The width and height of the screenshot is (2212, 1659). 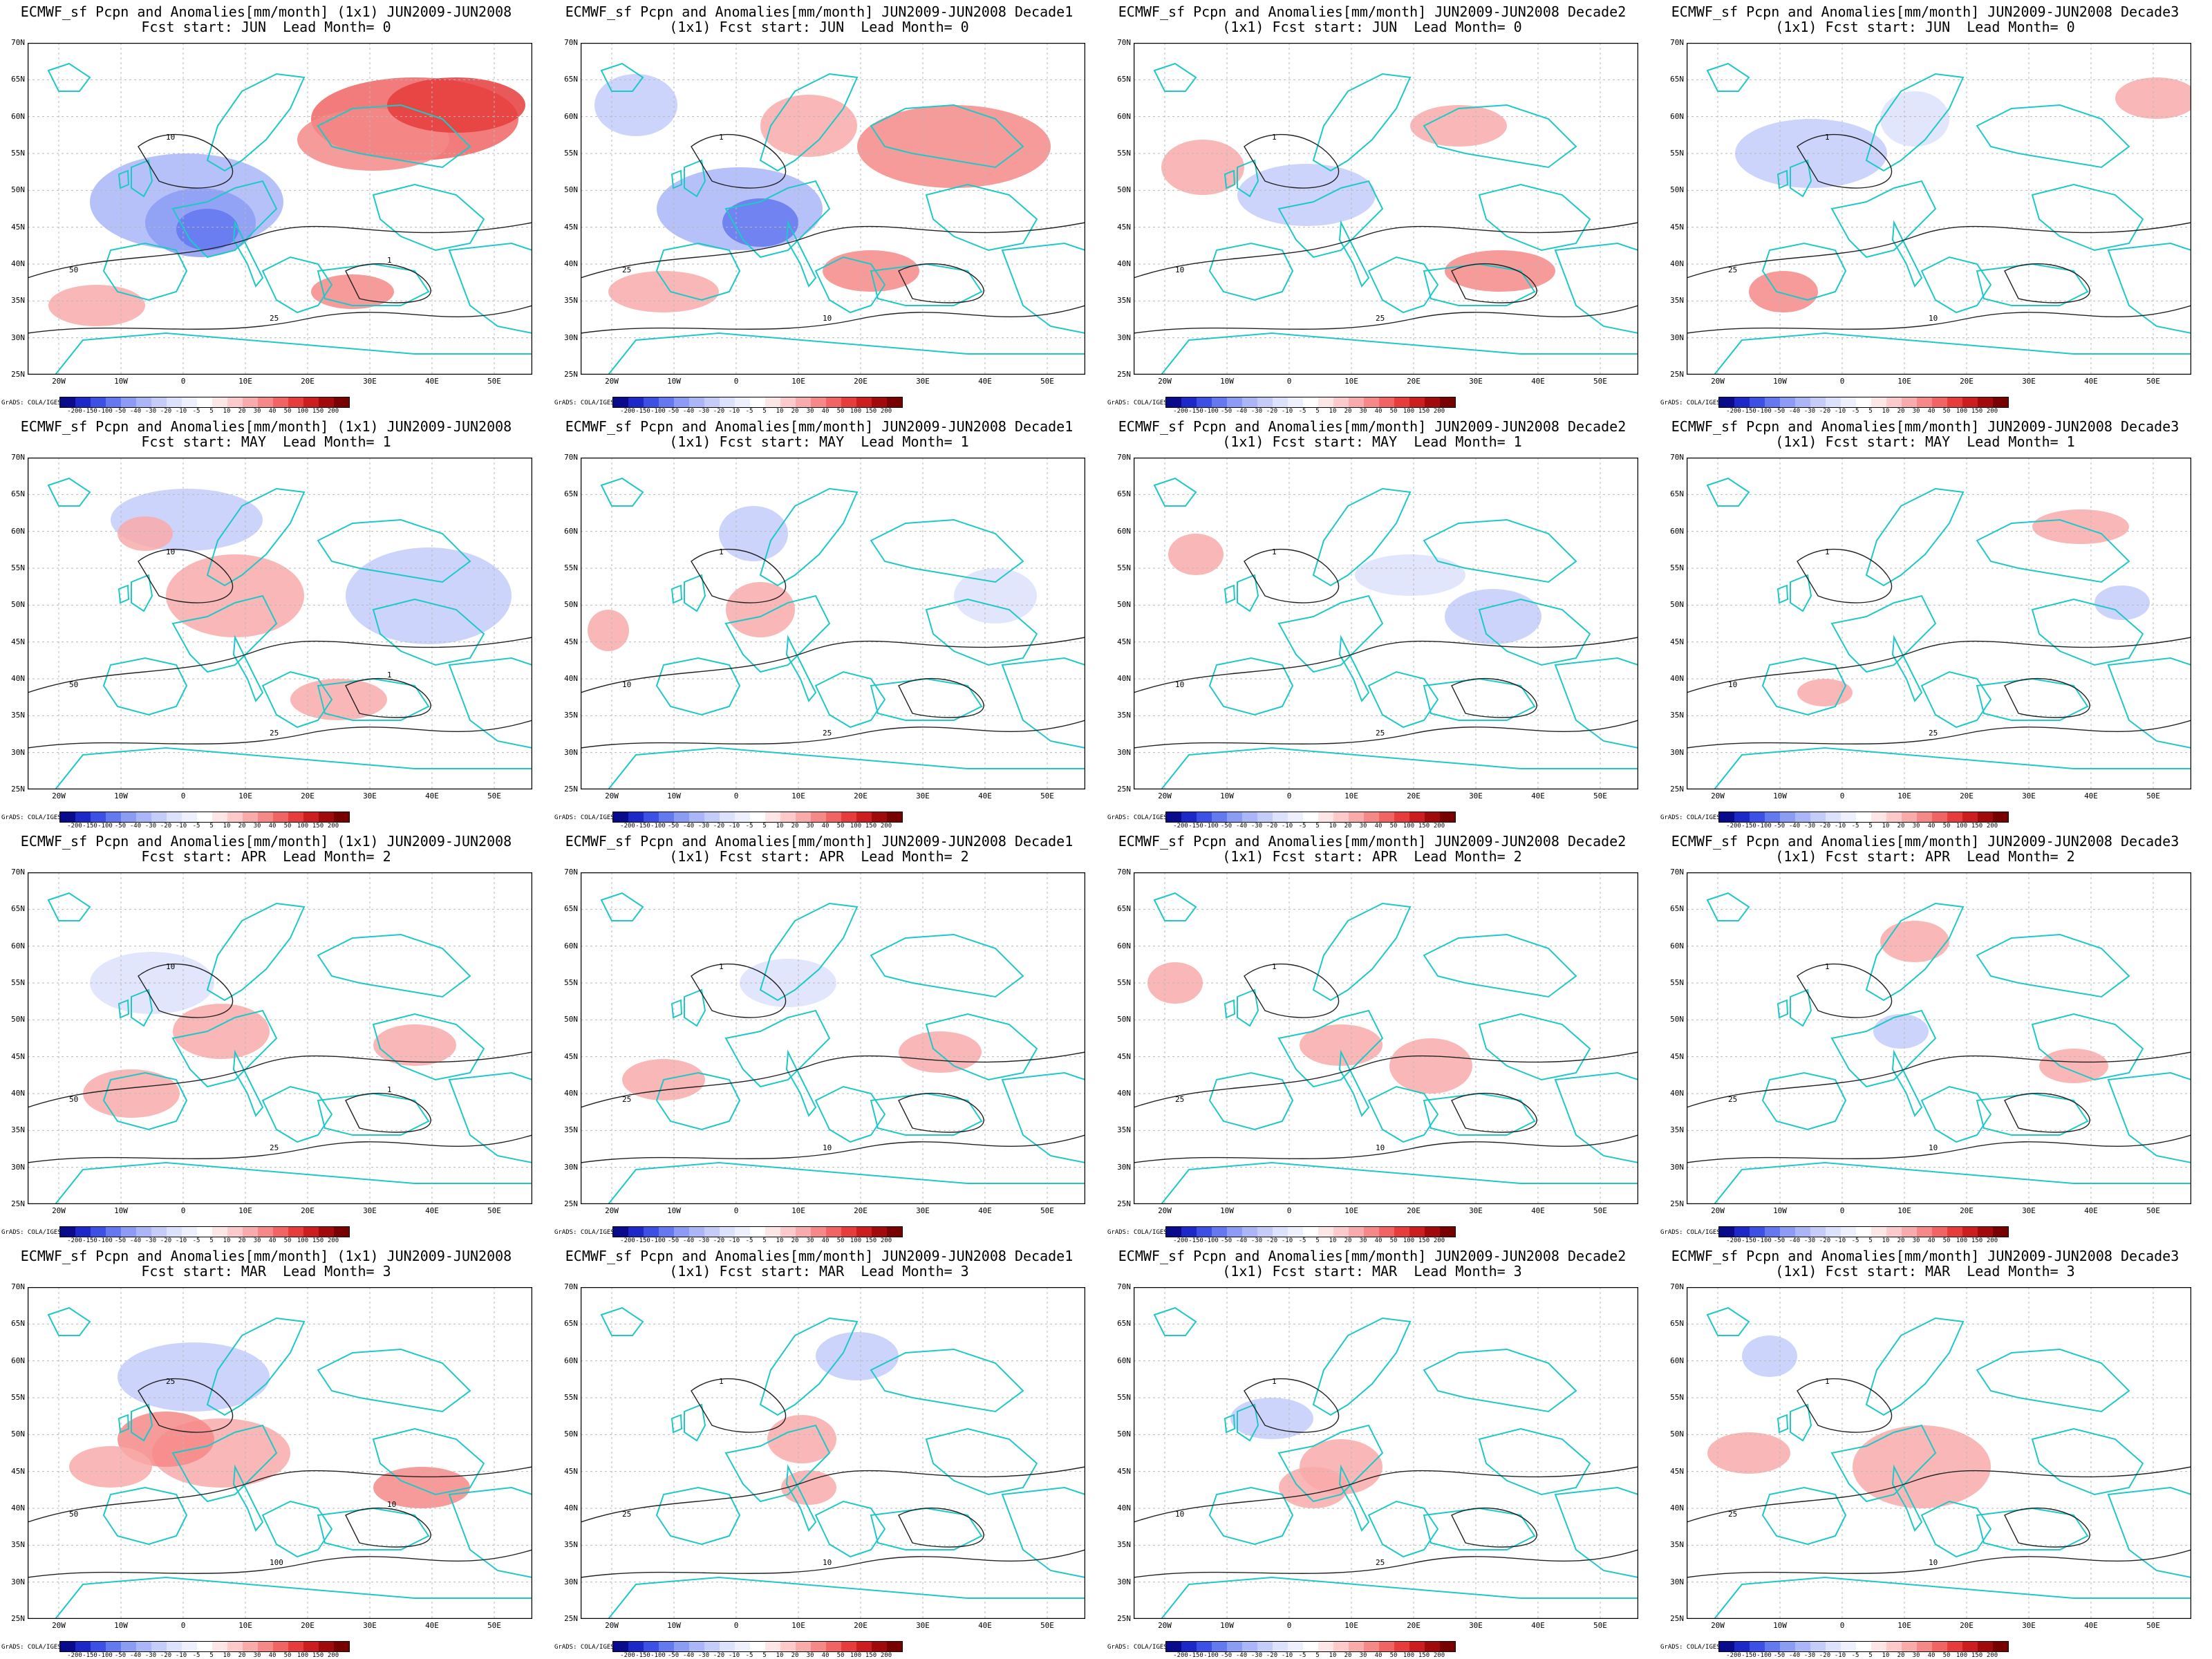 I want to click on contour-label: 1, so click(x=390, y=260).